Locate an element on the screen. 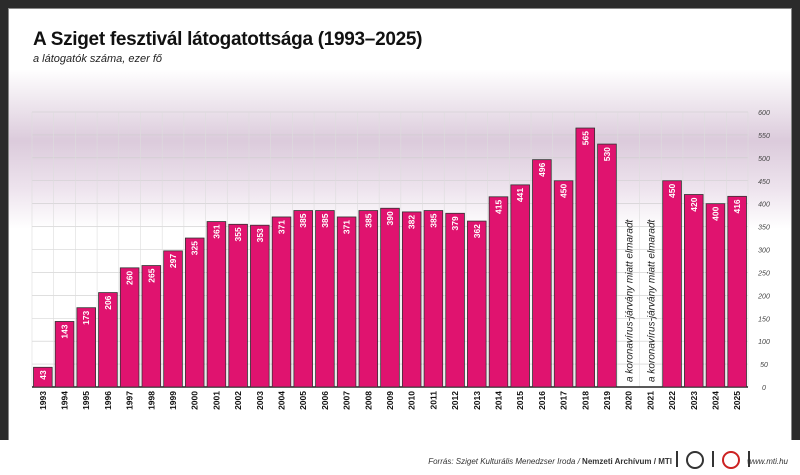  y-tick-label: 450 is located at coordinates (764, 182).